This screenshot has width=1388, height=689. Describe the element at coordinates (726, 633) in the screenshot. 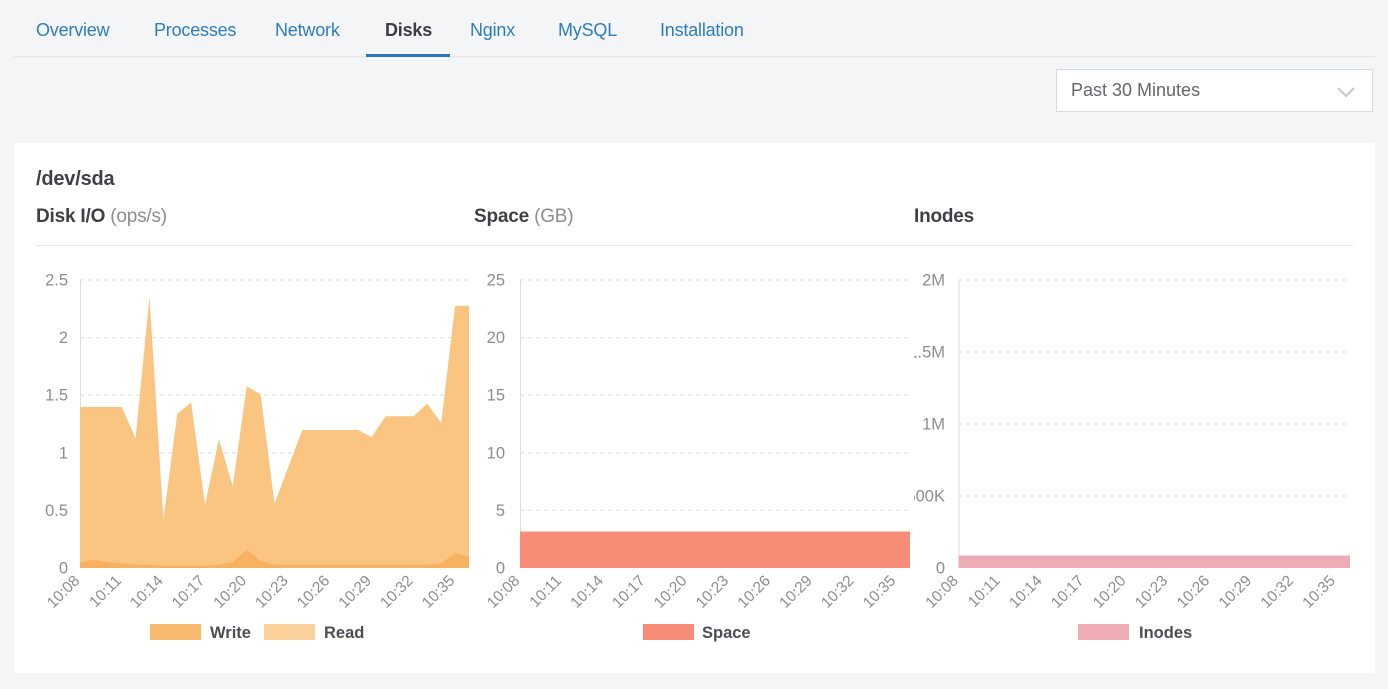

I see `svg-text: Space` at that location.